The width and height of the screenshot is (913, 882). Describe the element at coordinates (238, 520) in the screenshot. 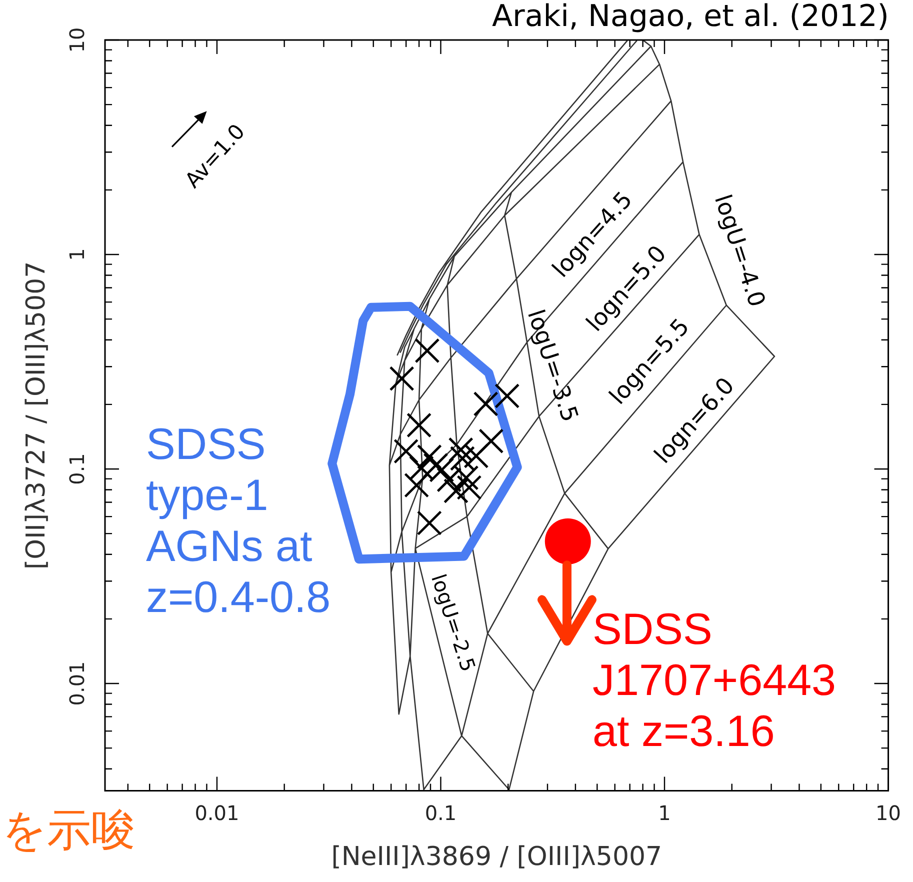

I see `annotation: SDSS type-1 AGNs at z=0.4-0.8` at that location.